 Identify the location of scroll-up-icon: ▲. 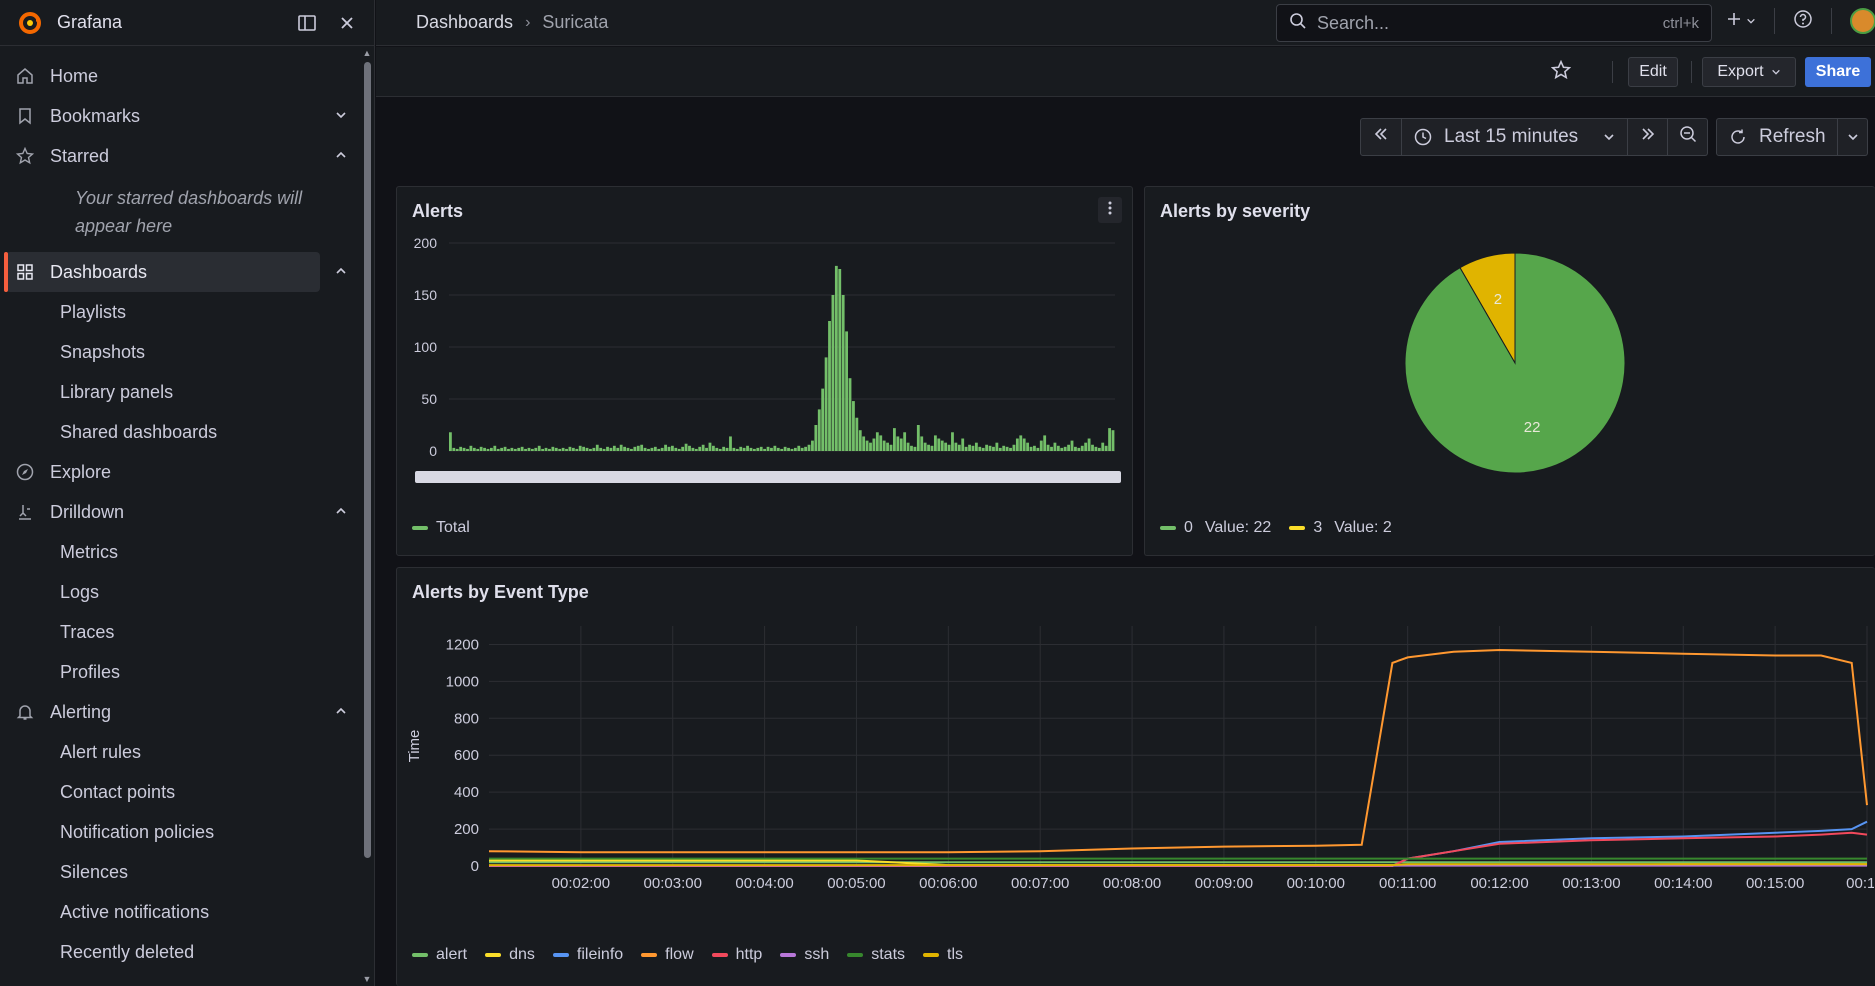
(367, 53).